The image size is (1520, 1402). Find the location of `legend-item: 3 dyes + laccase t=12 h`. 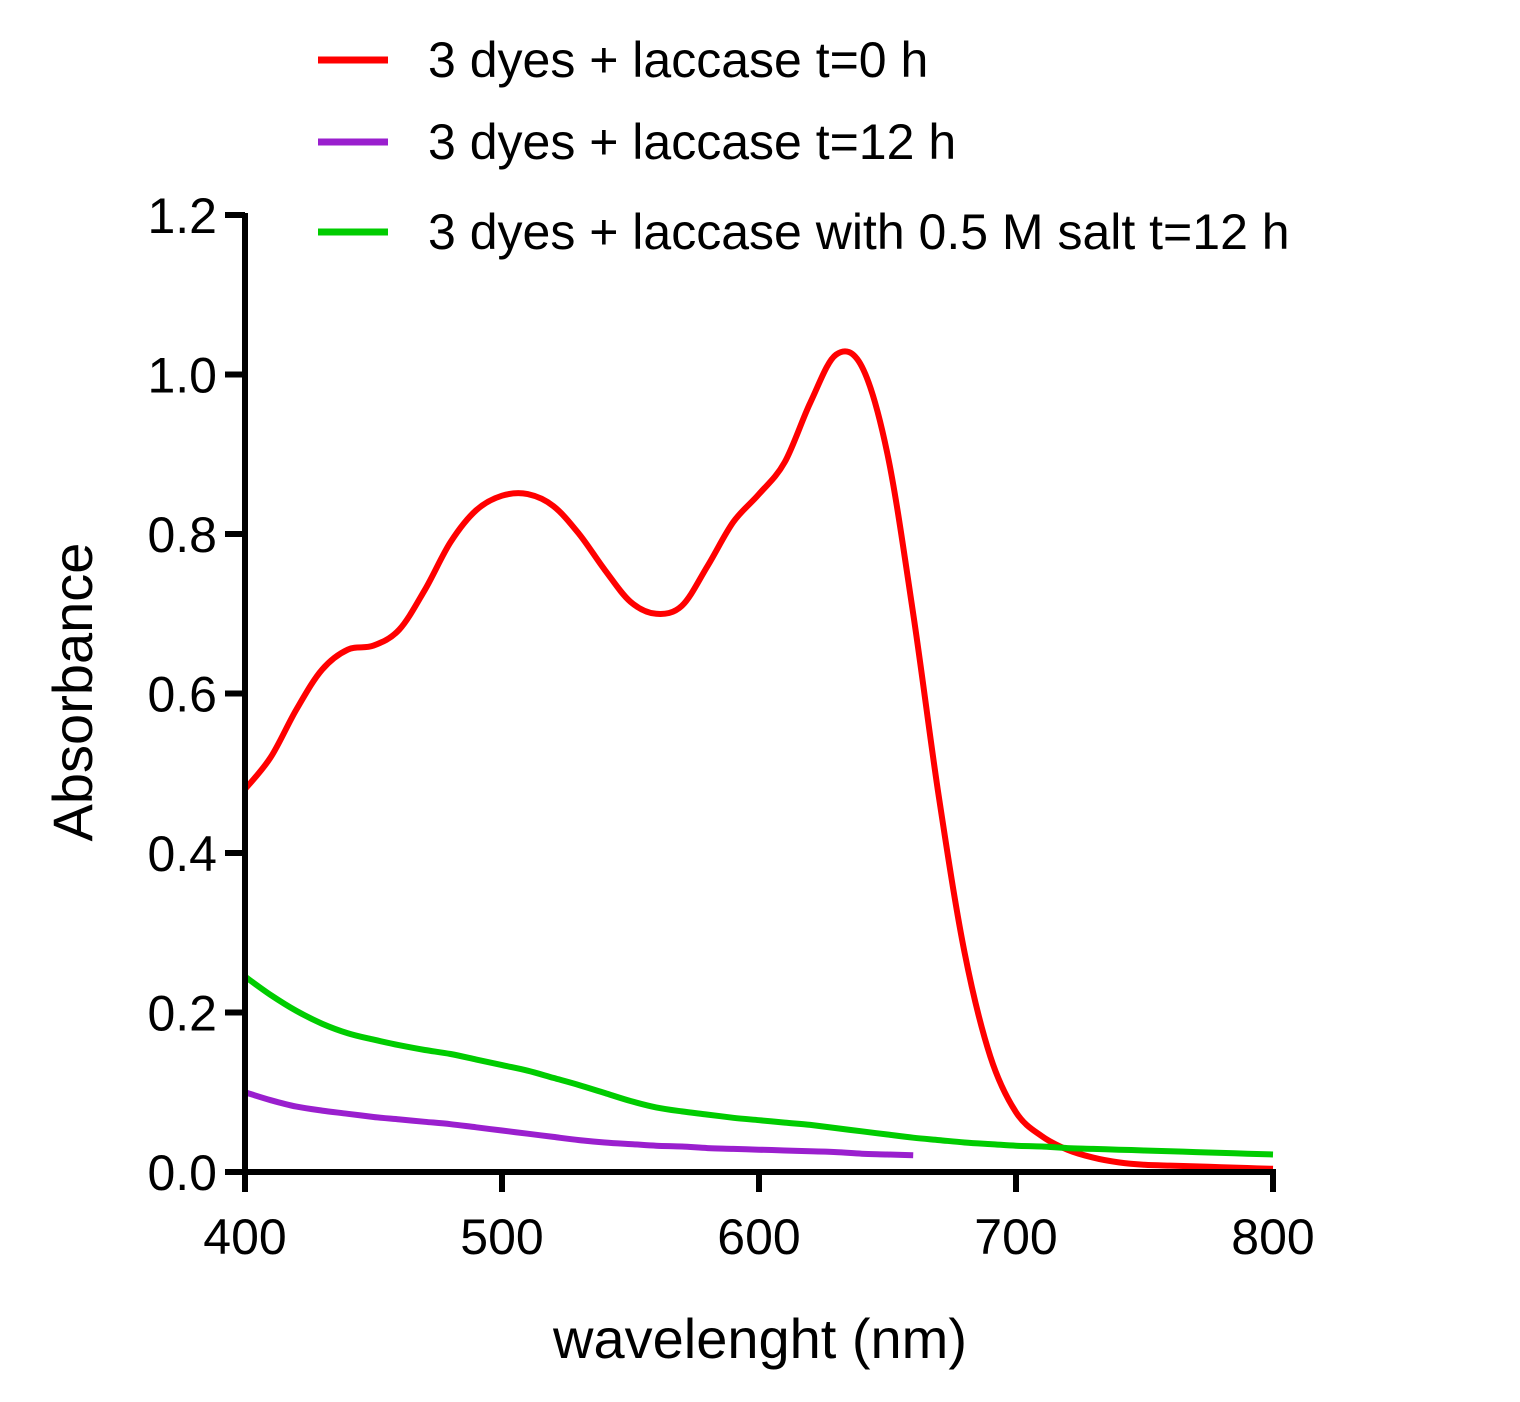

legend-item: 3 dyes + laccase t=12 h is located at coordinates (637, 142).